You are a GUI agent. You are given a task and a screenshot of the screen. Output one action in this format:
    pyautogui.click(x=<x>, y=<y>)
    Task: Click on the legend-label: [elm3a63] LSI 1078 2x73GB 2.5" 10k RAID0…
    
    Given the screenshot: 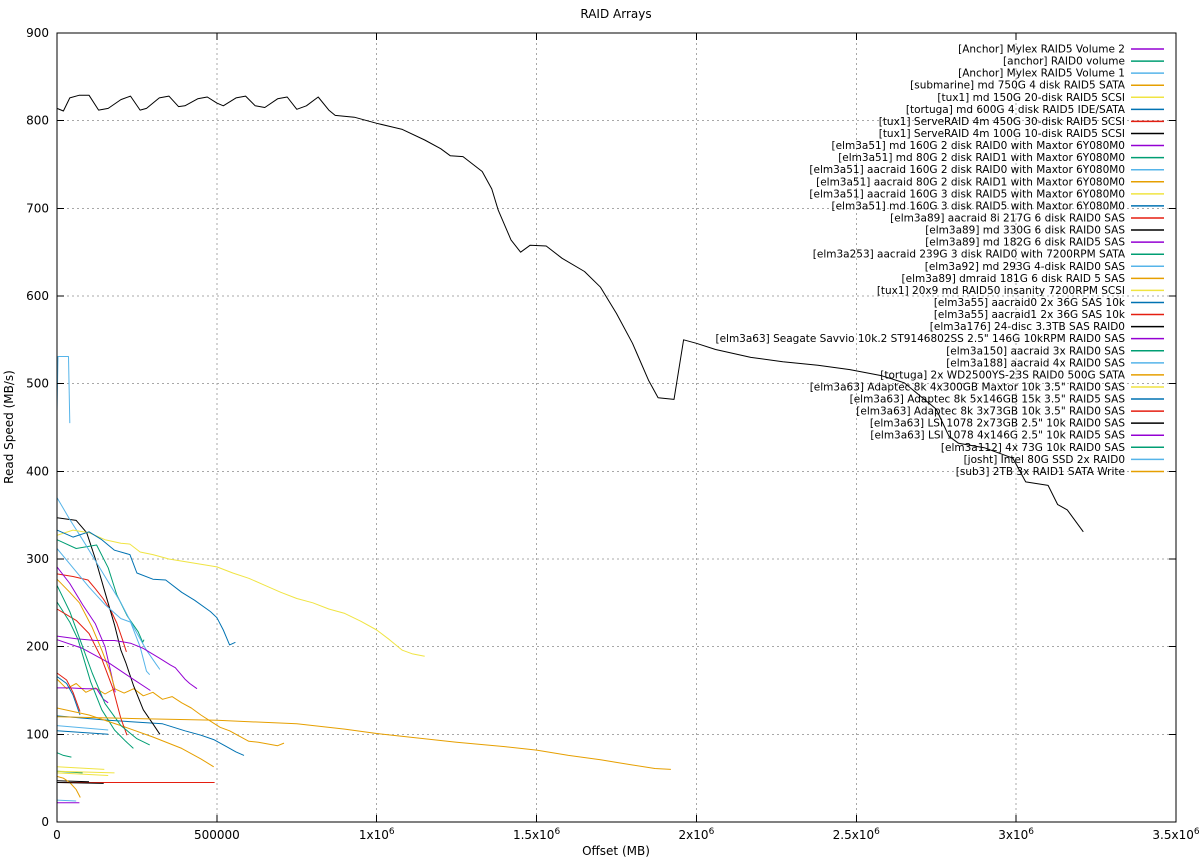 What is the action you would take?
    pyautogui.click(x=997, y=424)
    